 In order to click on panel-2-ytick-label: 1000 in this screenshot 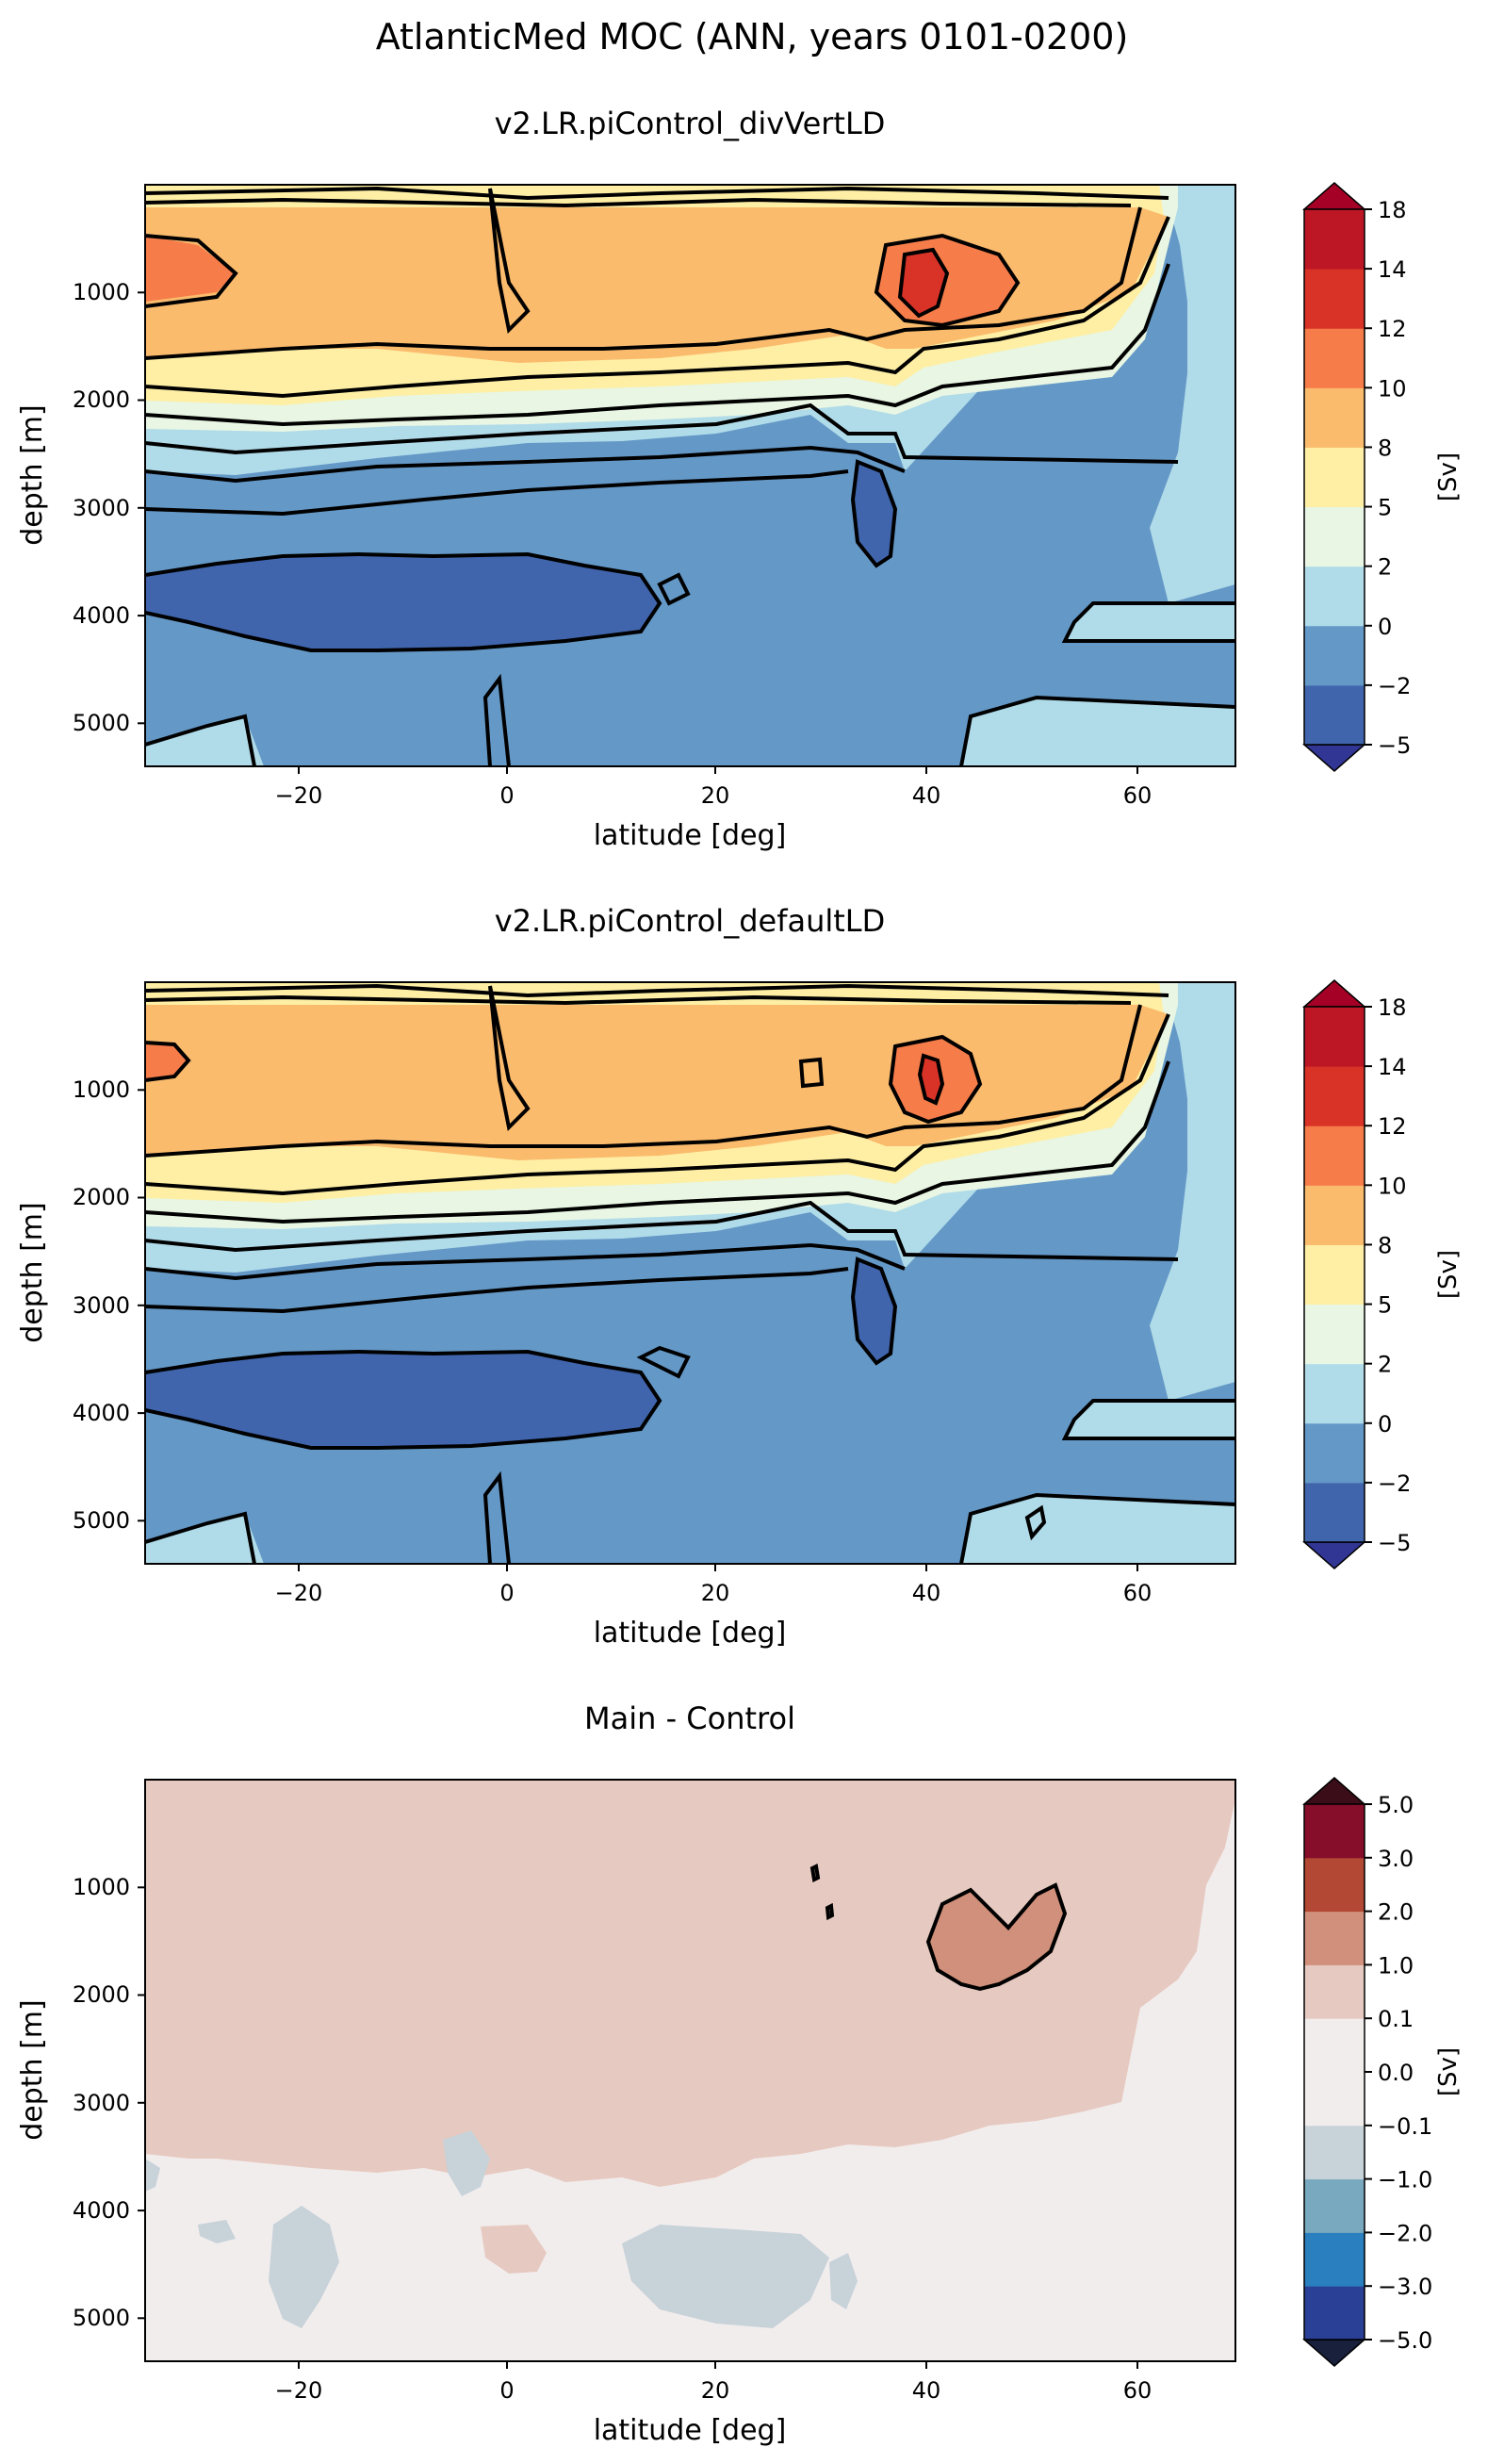, I will do `click(101, 1089)`.